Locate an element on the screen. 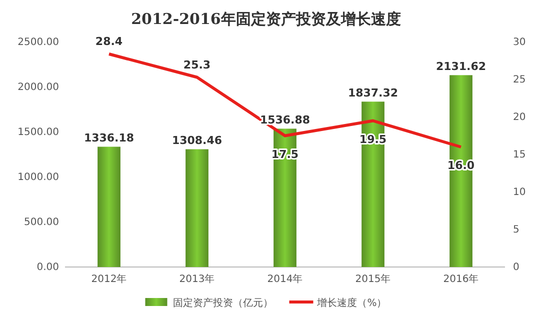 The image size is (533, 322). y-tick-label: 2500.00 is located at coordinates (38, 42).